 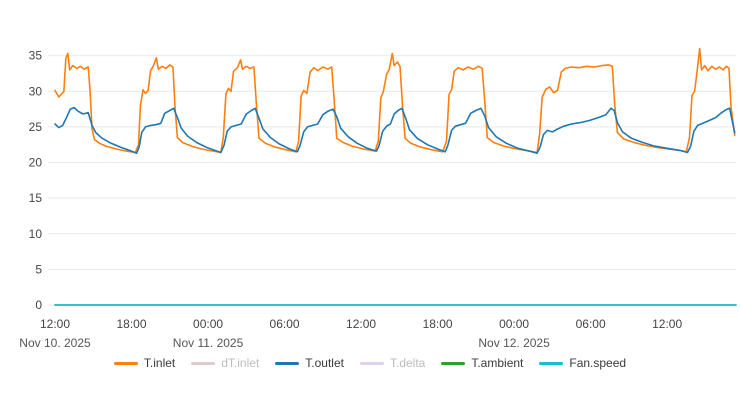 I want to click on y-tick-label: 0, so click(x=38, y=305).